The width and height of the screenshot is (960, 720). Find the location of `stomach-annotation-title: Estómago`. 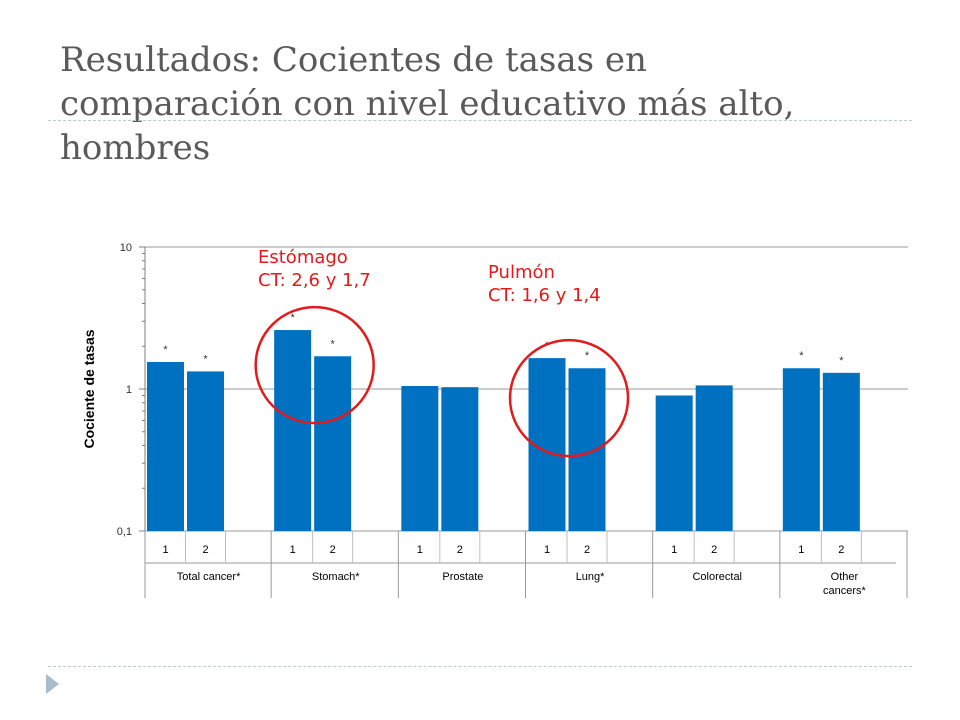

stomach-annotation-title: Estómago is located at coordinates (303, 257).